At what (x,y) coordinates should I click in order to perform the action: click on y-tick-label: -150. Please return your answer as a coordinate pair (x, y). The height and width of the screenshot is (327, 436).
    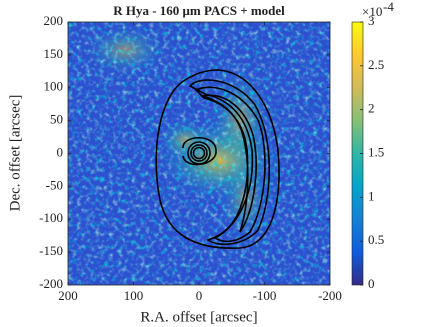
    Looking at the image, I should click on (51, 250).